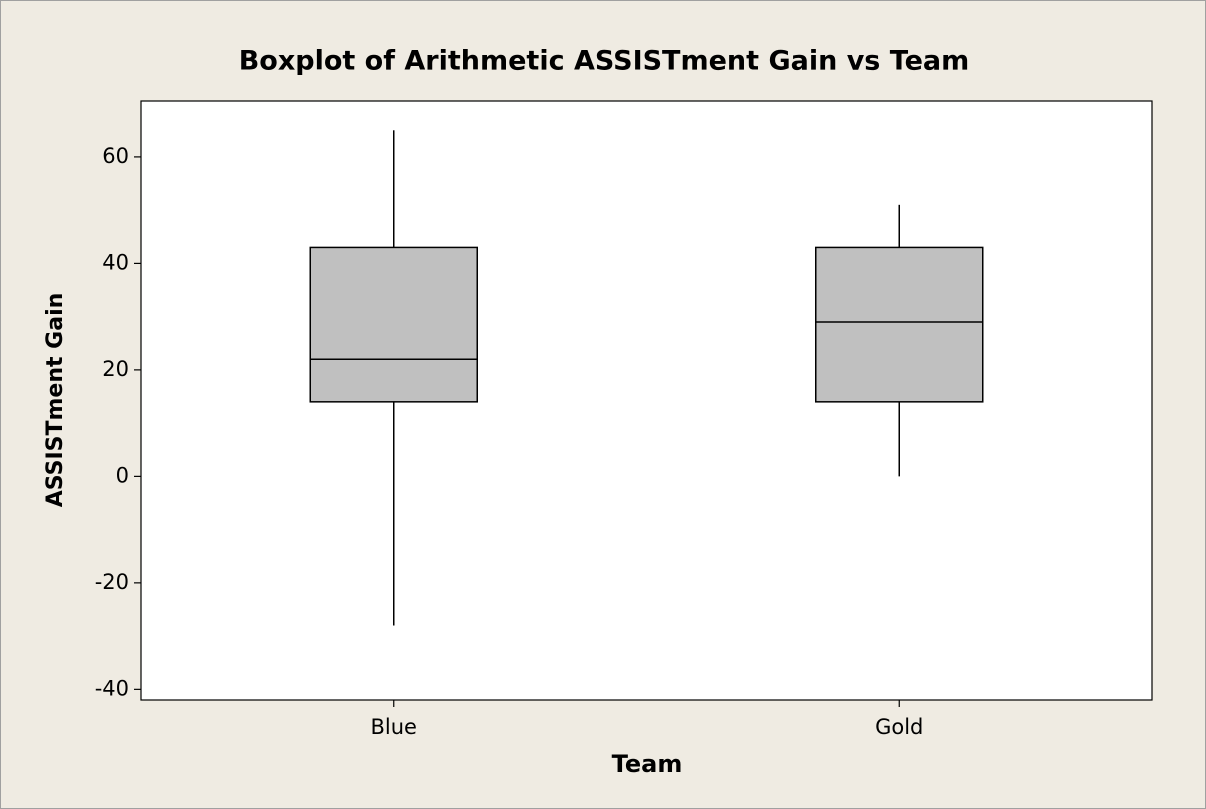 The height and width of the screenshot is (809, 1206). I want to click on y-tick-label: -40, so click(112, 688).